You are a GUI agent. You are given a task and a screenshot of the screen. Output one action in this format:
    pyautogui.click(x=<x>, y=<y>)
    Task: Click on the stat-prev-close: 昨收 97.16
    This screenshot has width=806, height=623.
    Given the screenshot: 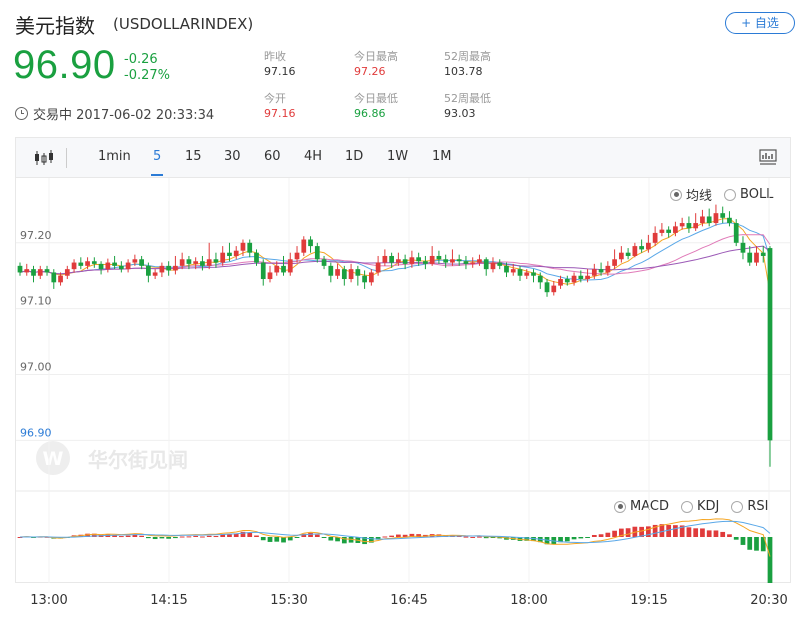 What is the action you would take?
    pyautogui.click(x=280, y=64)
    